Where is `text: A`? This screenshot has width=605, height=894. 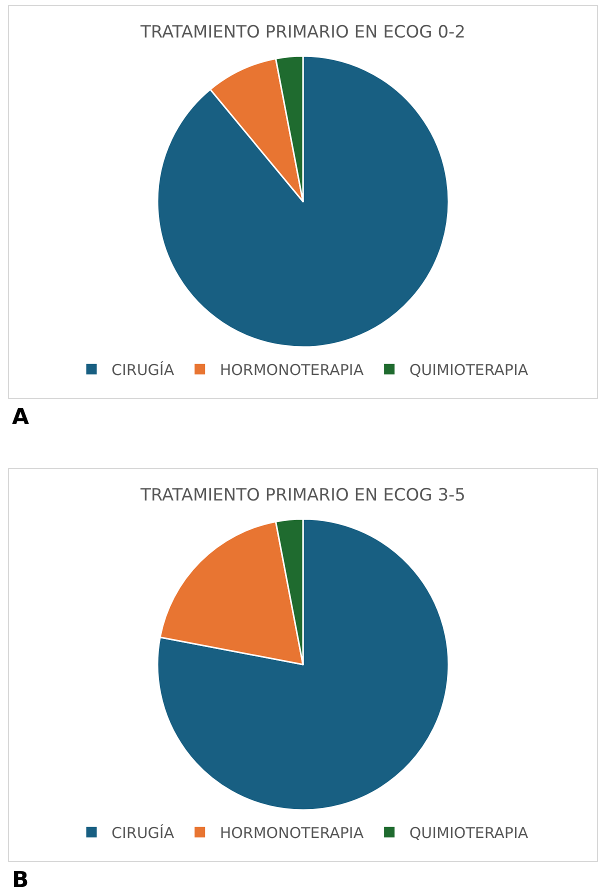
text: A is located at coordinates (21, 417).